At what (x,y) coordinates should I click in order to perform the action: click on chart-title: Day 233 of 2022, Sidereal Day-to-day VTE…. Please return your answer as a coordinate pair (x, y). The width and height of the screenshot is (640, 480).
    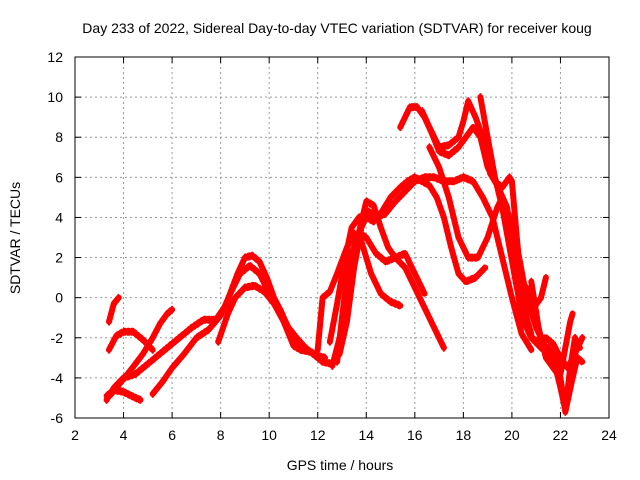
    Looking at the image, I should click on (336, 28).